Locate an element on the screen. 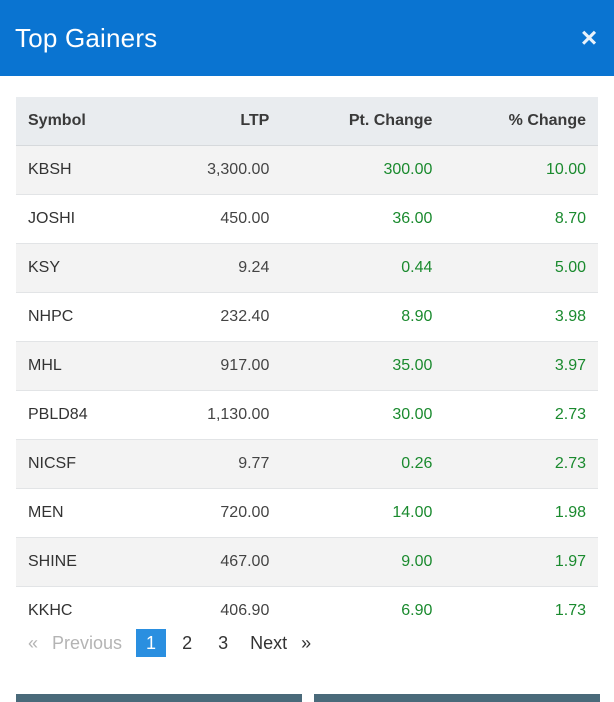 Image resolution: width=614 pixels, height=702 pixels. cell-ltp: 467.00 is located at coordinates (214, 562).